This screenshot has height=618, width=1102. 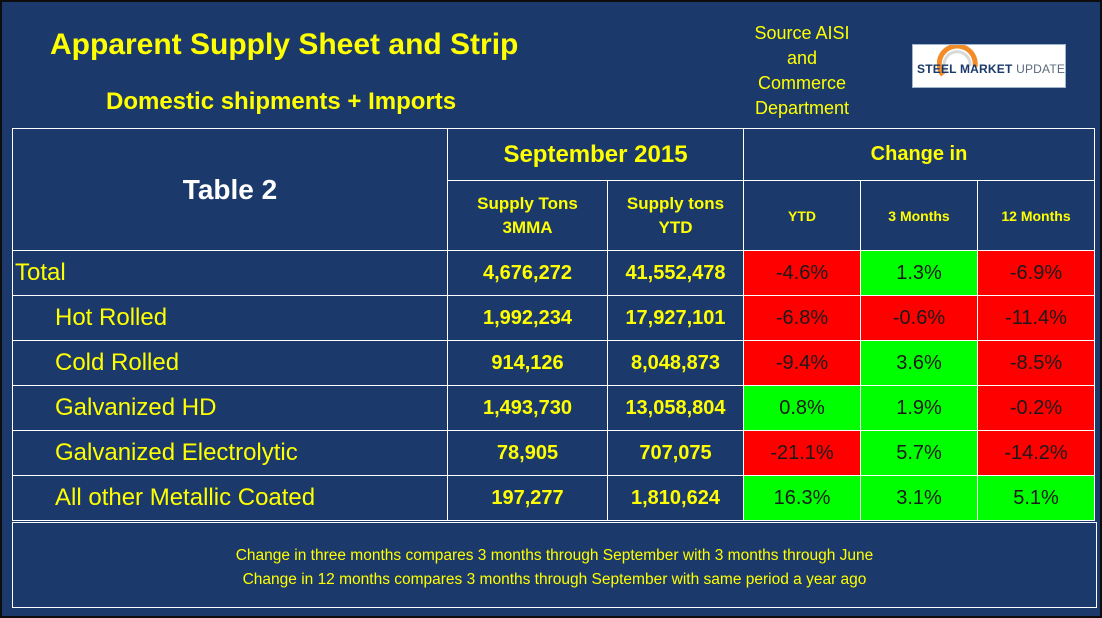 What do you see at coordinates (919, 154) in the screenshot?
I see `change-header: Change in` at bounding box center [919, 154].